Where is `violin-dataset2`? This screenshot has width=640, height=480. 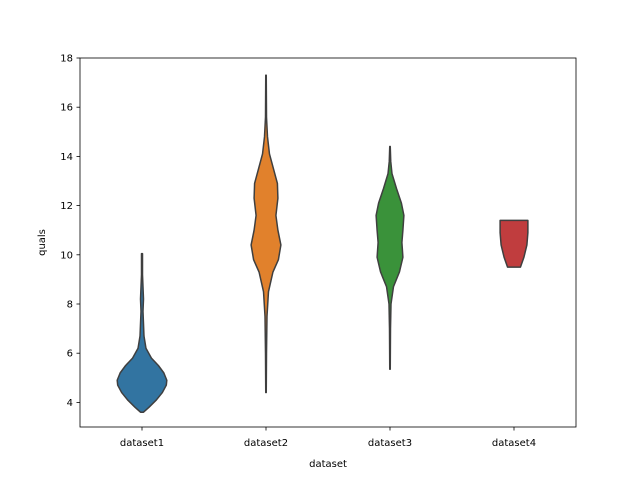
violin-dataset2 is located at coordinates (266, 234).